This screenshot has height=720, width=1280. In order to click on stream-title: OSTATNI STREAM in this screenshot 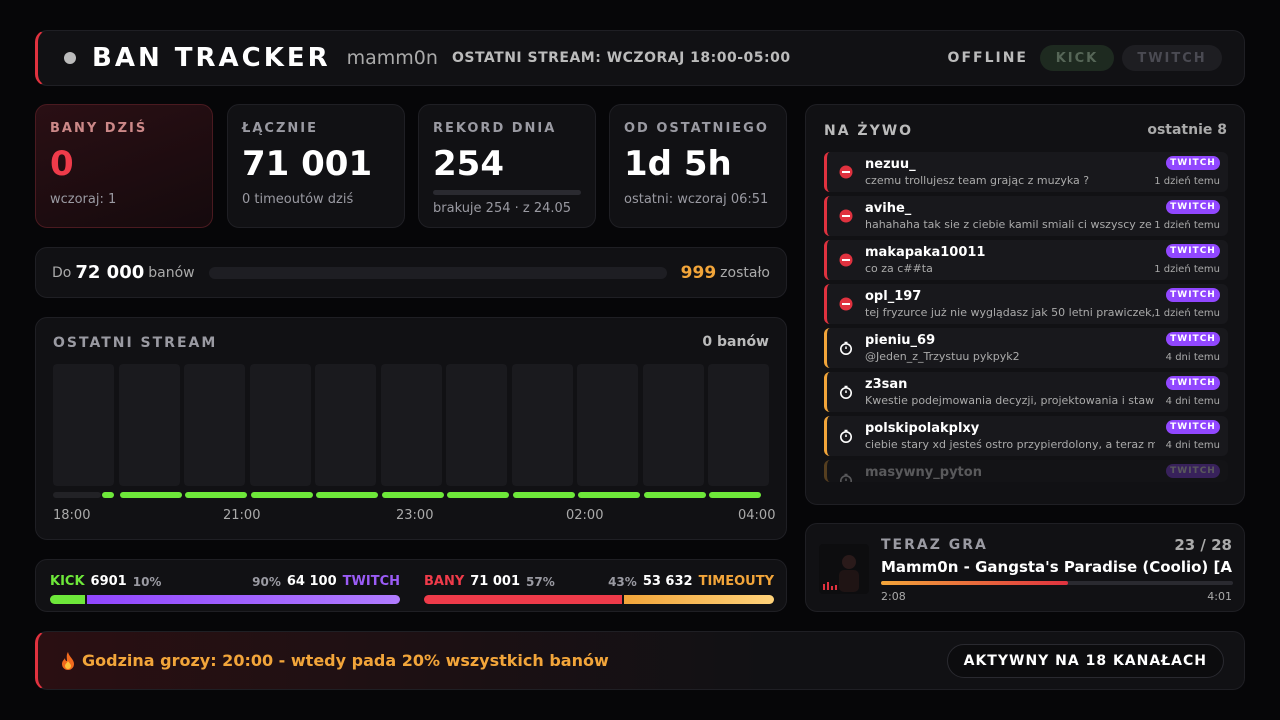, I will do `click(135, 343)`.